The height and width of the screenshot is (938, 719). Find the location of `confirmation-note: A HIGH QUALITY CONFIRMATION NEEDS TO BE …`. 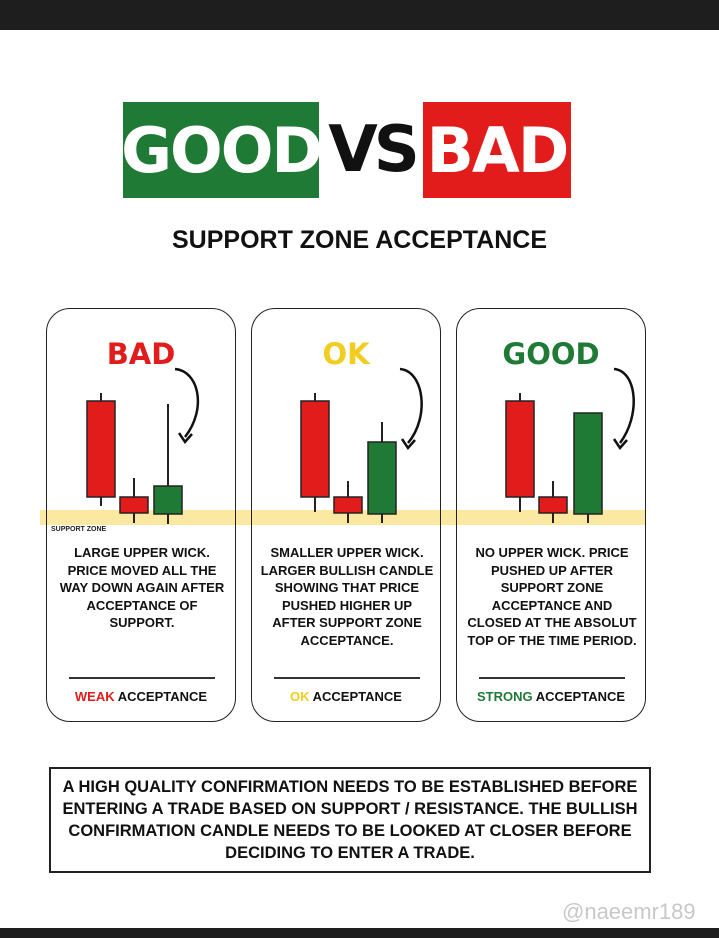

confirmation-note: A HIGH QUALITY CONFIRMATION NEEDS TO BE … is located at coordinates (350, 820).